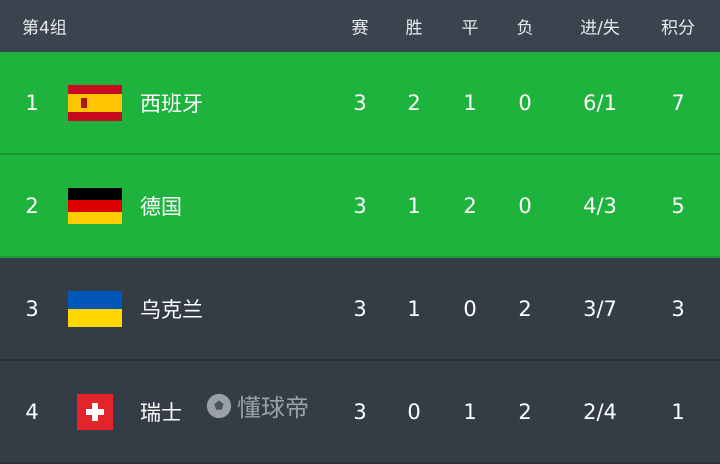 This screenshot has height=464, width=720. What do you see at coordinates (32, 102) in the screenshot?
I see `rank: 1` at bounding box center [32, 102].